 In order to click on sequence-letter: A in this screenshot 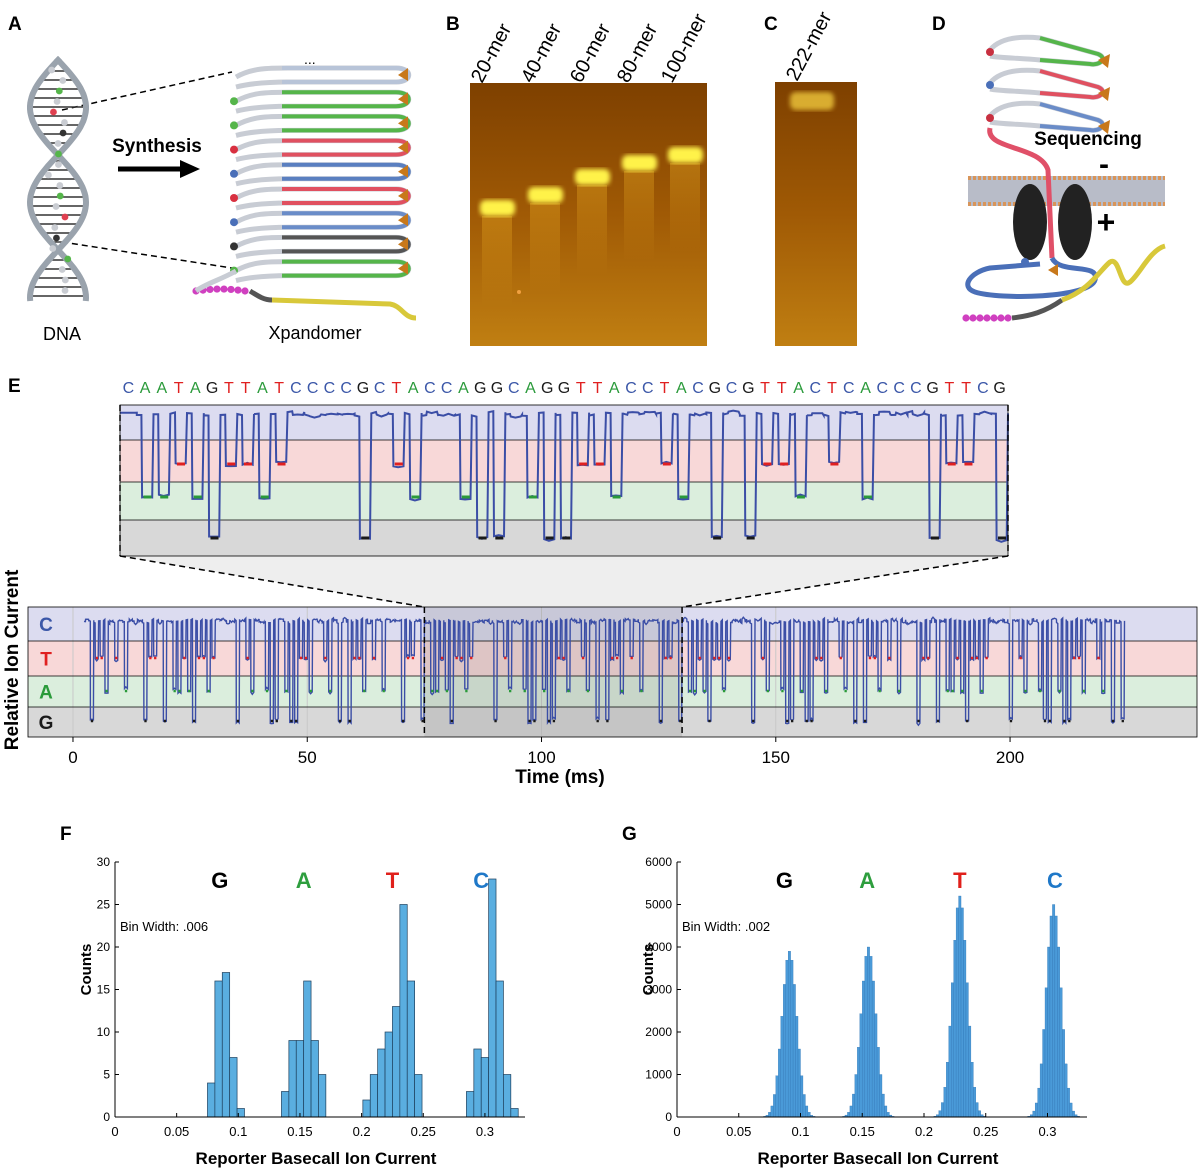, I will do `click(145, 388)`.